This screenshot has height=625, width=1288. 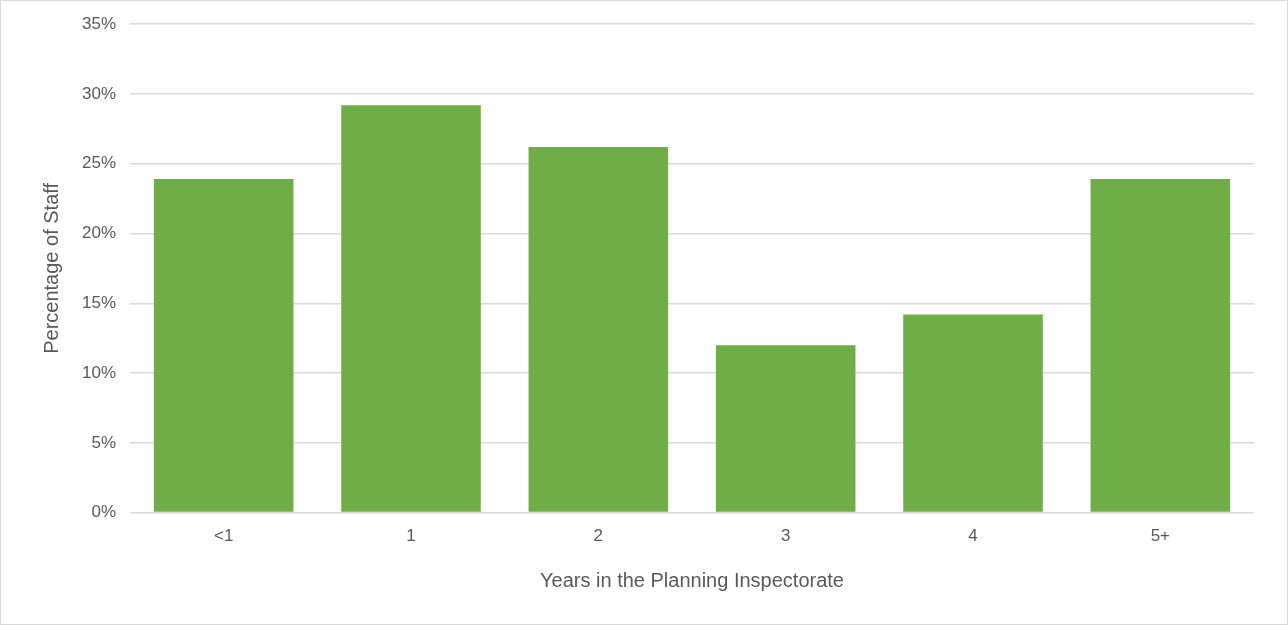 I want to click on x-tick-label: <1, so click(x=223, y=536).